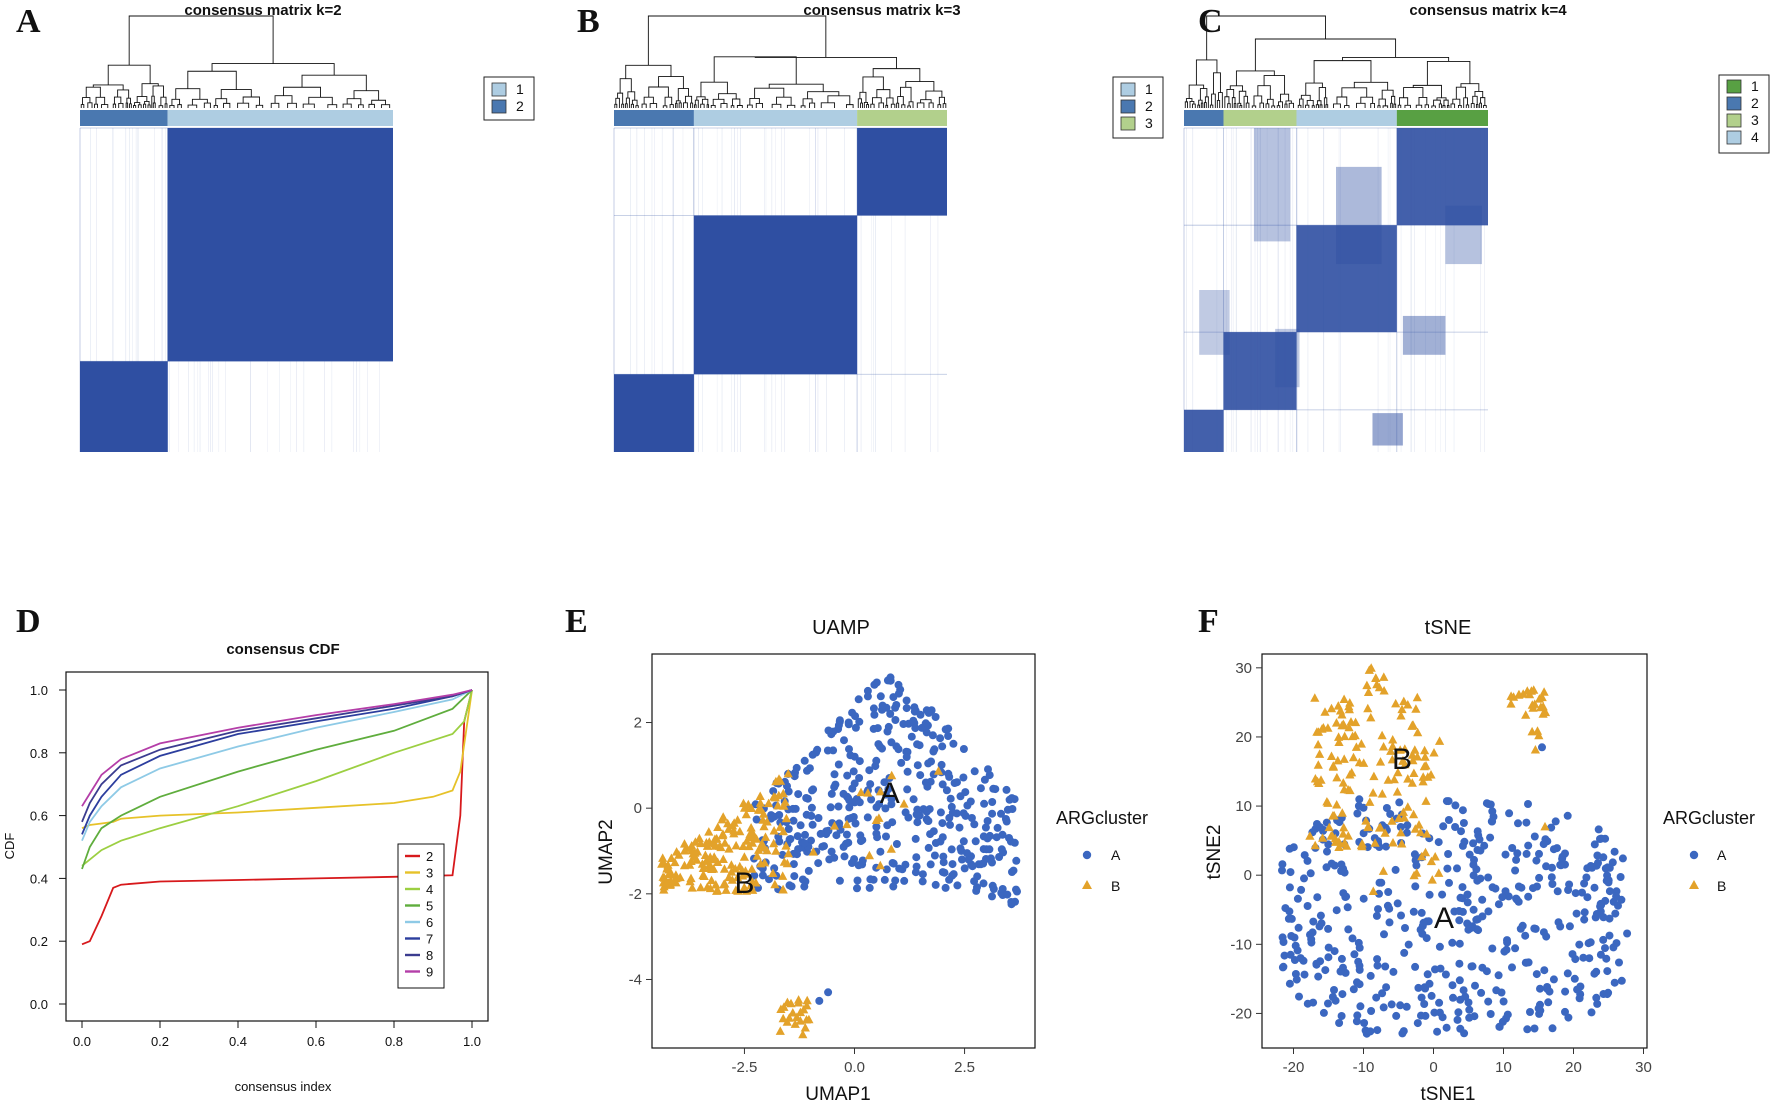 This screenshot has width=1772, height=1106. What do you see at coordinates (1722, 855) in the screenshot?
I see `tsne-legend-label-a: A` at bounding box center [1722, 855].